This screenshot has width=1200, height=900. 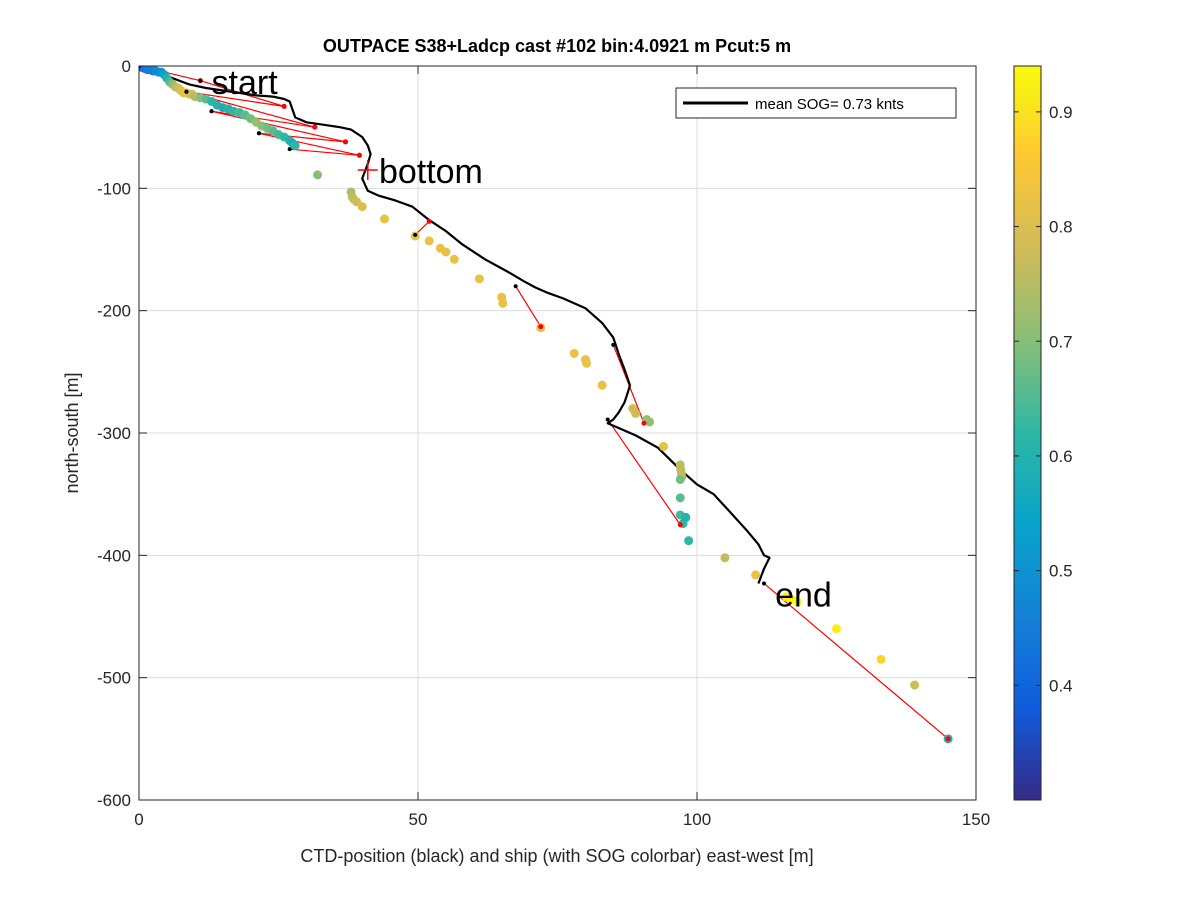 I want to click on legend-label: mean SOG= 0.73 knts, so click(x=829, y=104).